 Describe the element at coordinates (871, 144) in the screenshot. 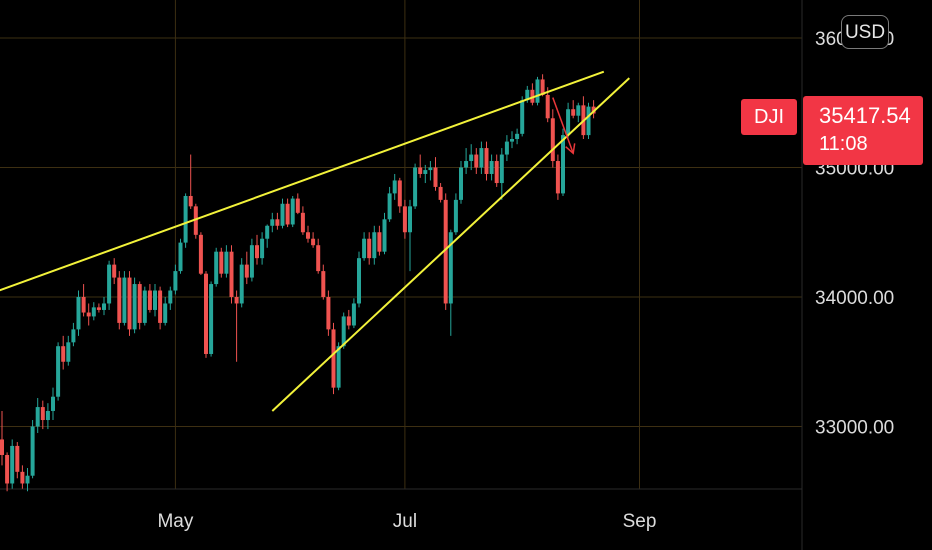

I see `bar-countdown: 11:08` at that location.